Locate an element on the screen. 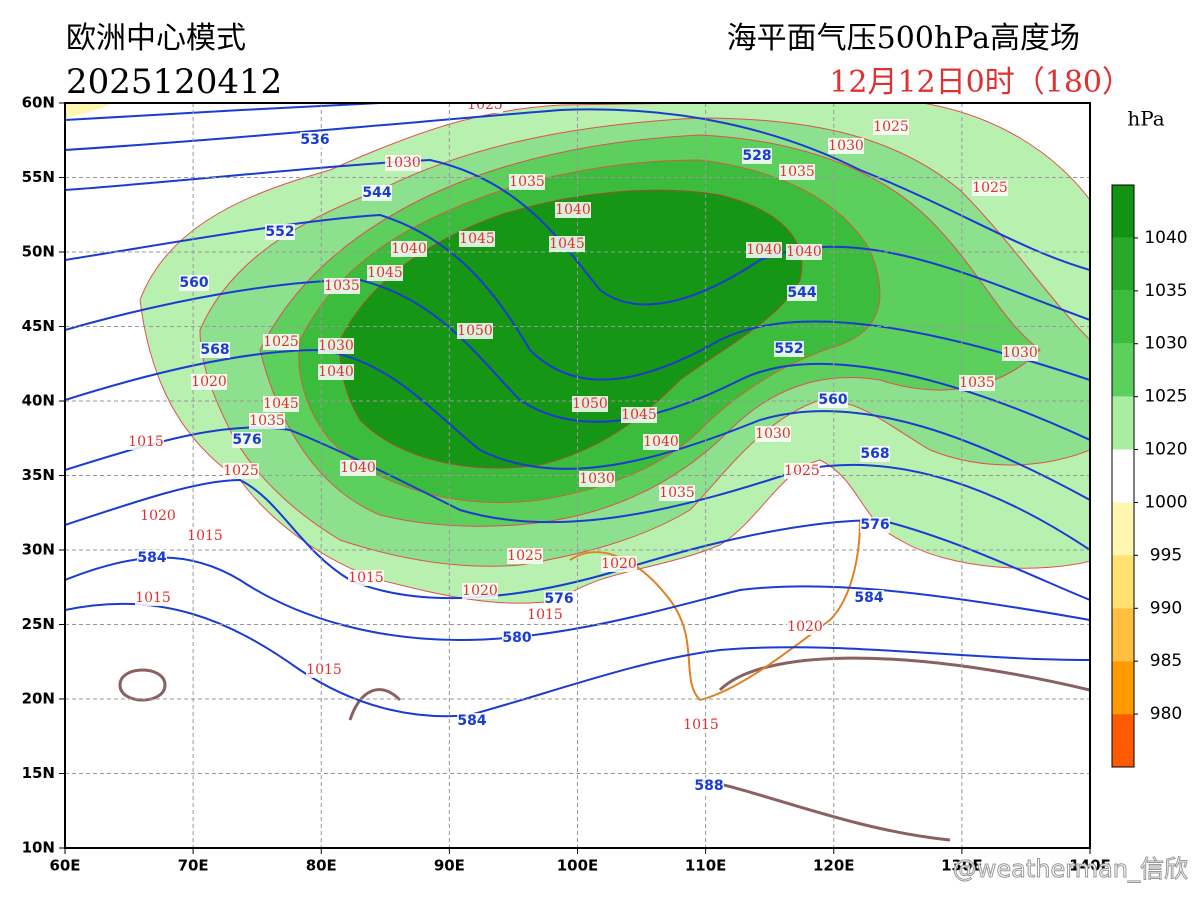  x-tick-label: 90E is located at coordinates (449, 866).